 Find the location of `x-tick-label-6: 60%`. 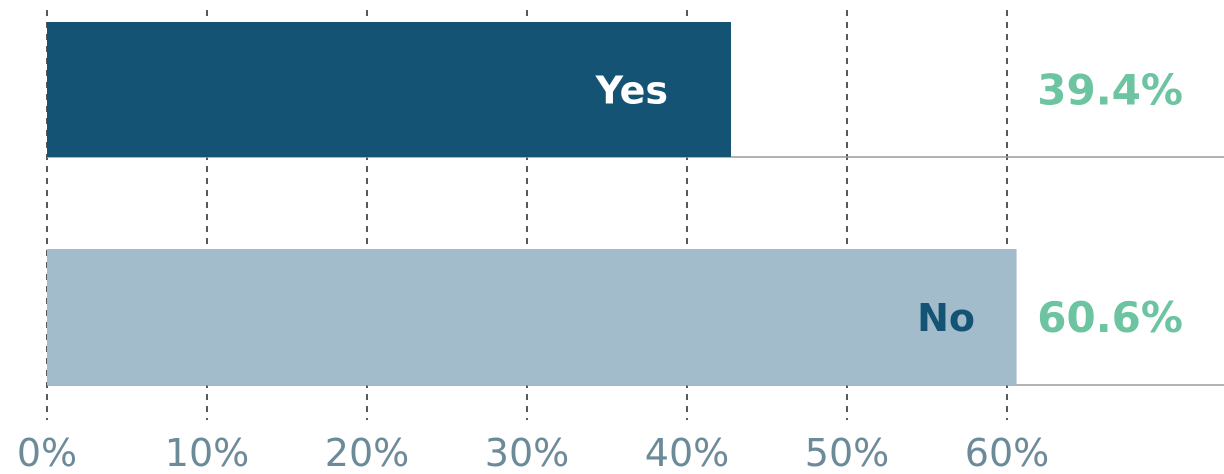

x-tick-label-6: 60% is located at coordinates (1007, 452).